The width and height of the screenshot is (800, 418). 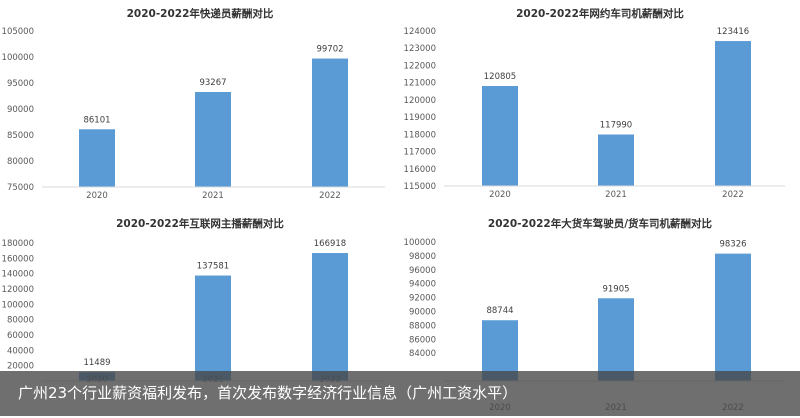 What do you see at coordinates (600, 14) in the screenshot?
I see `chart-title: 2020-2022年网约车司机薪酬对比` at bounding box center [600, 14].